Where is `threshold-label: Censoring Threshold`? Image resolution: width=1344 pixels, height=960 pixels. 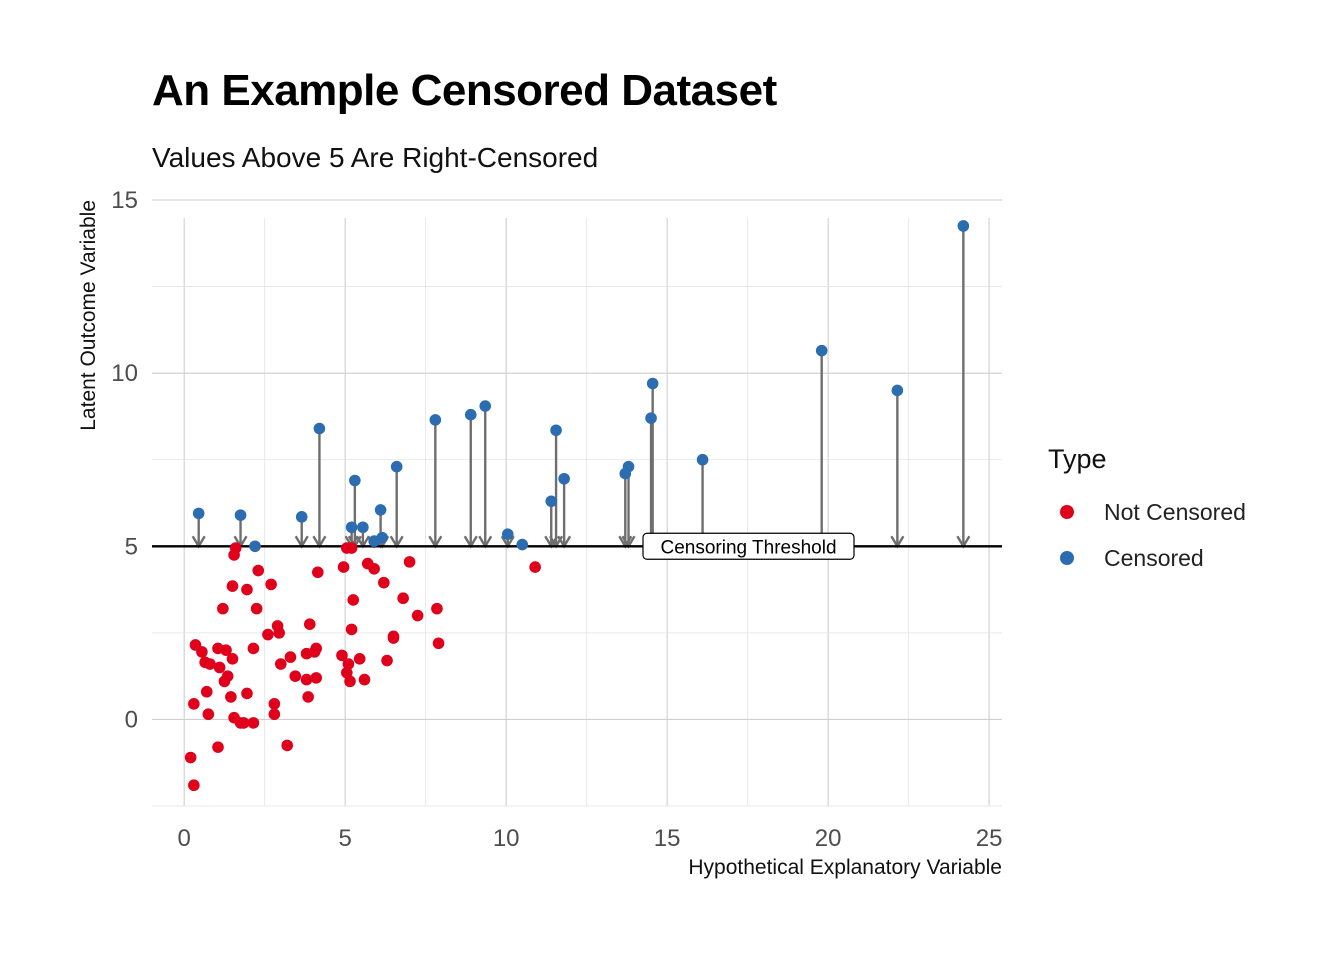 threshold-label: Censoring Threshold is located at coordinates (748, 547).